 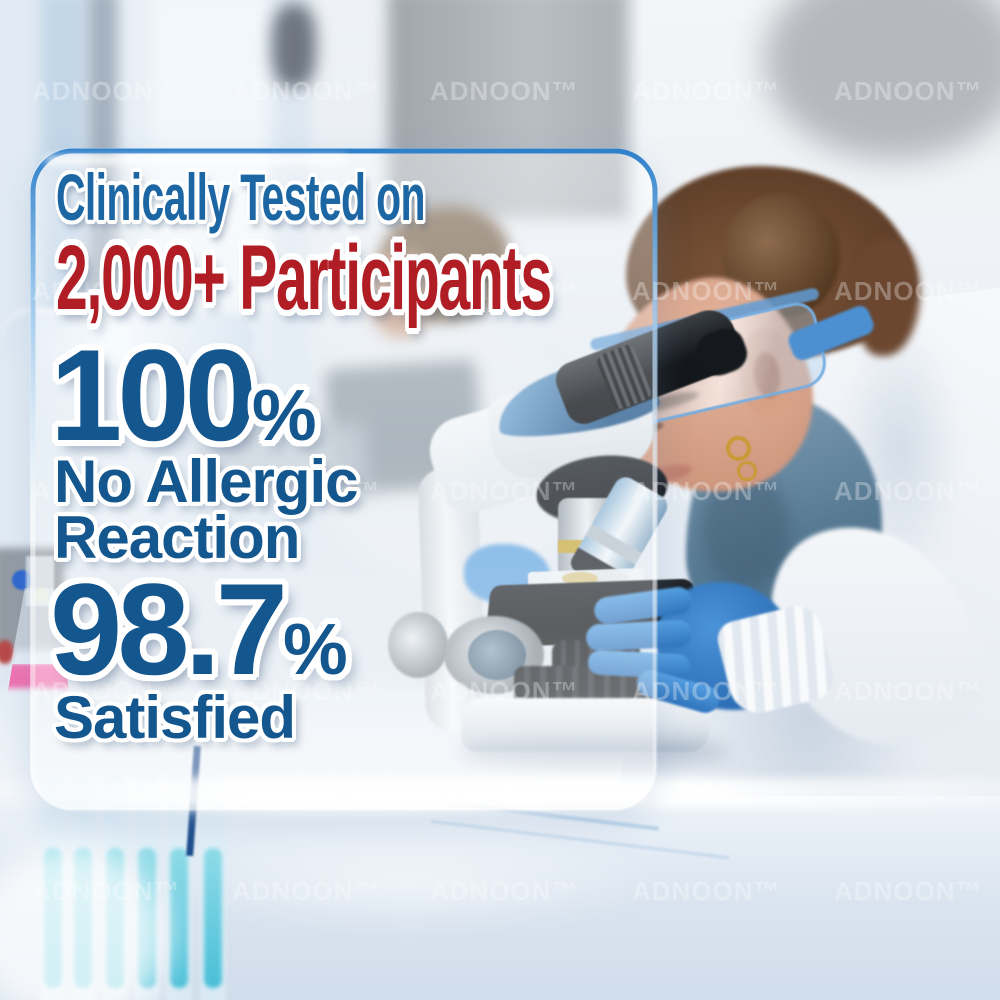 What do you see at coordinates (169, 629) in the screenshot?
I see `stat-value: 98.7` at bounding box center [169, 629].